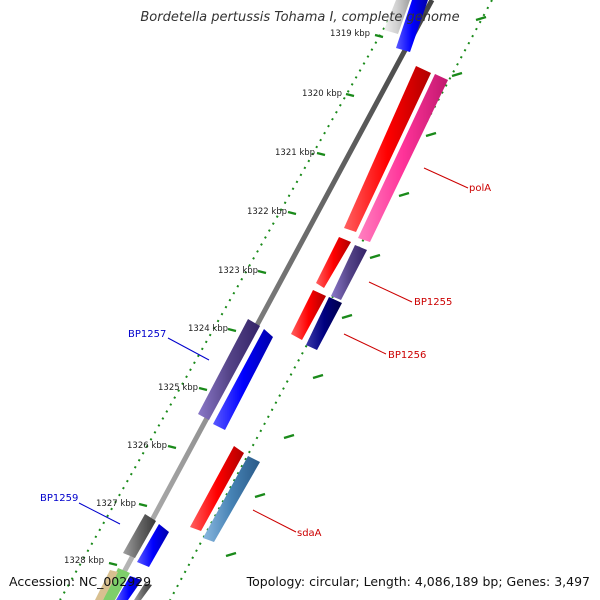  I want to click on gene-BP1259-blue, so click(153, 545).